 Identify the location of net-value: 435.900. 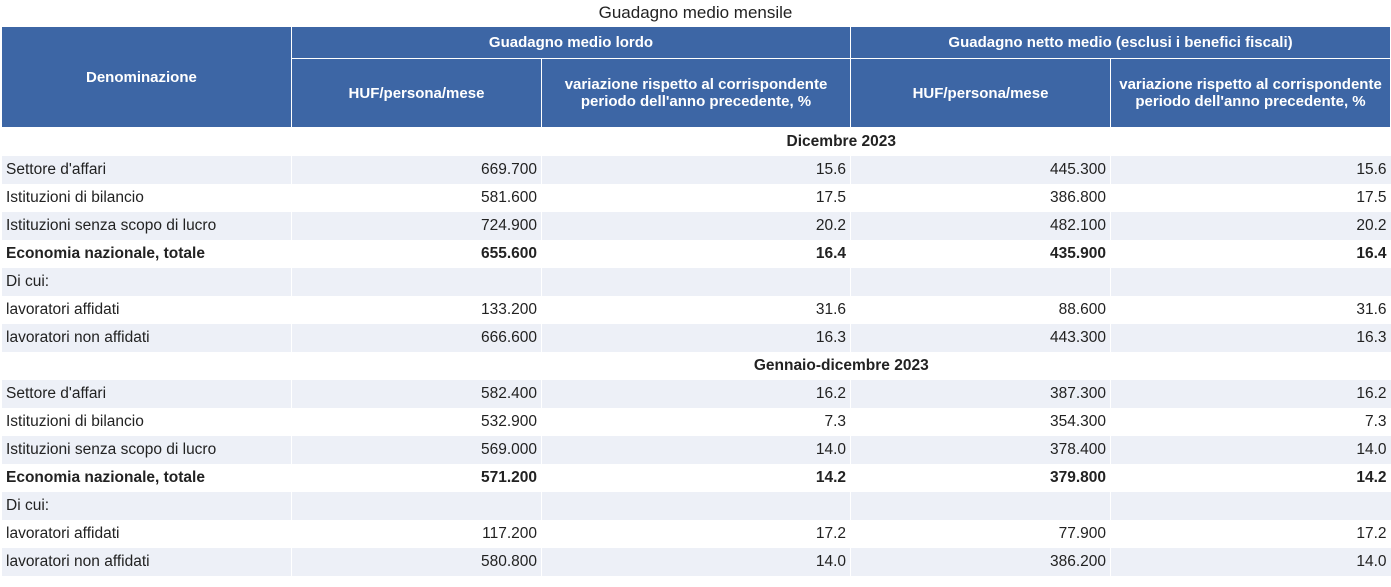
(980, 254).